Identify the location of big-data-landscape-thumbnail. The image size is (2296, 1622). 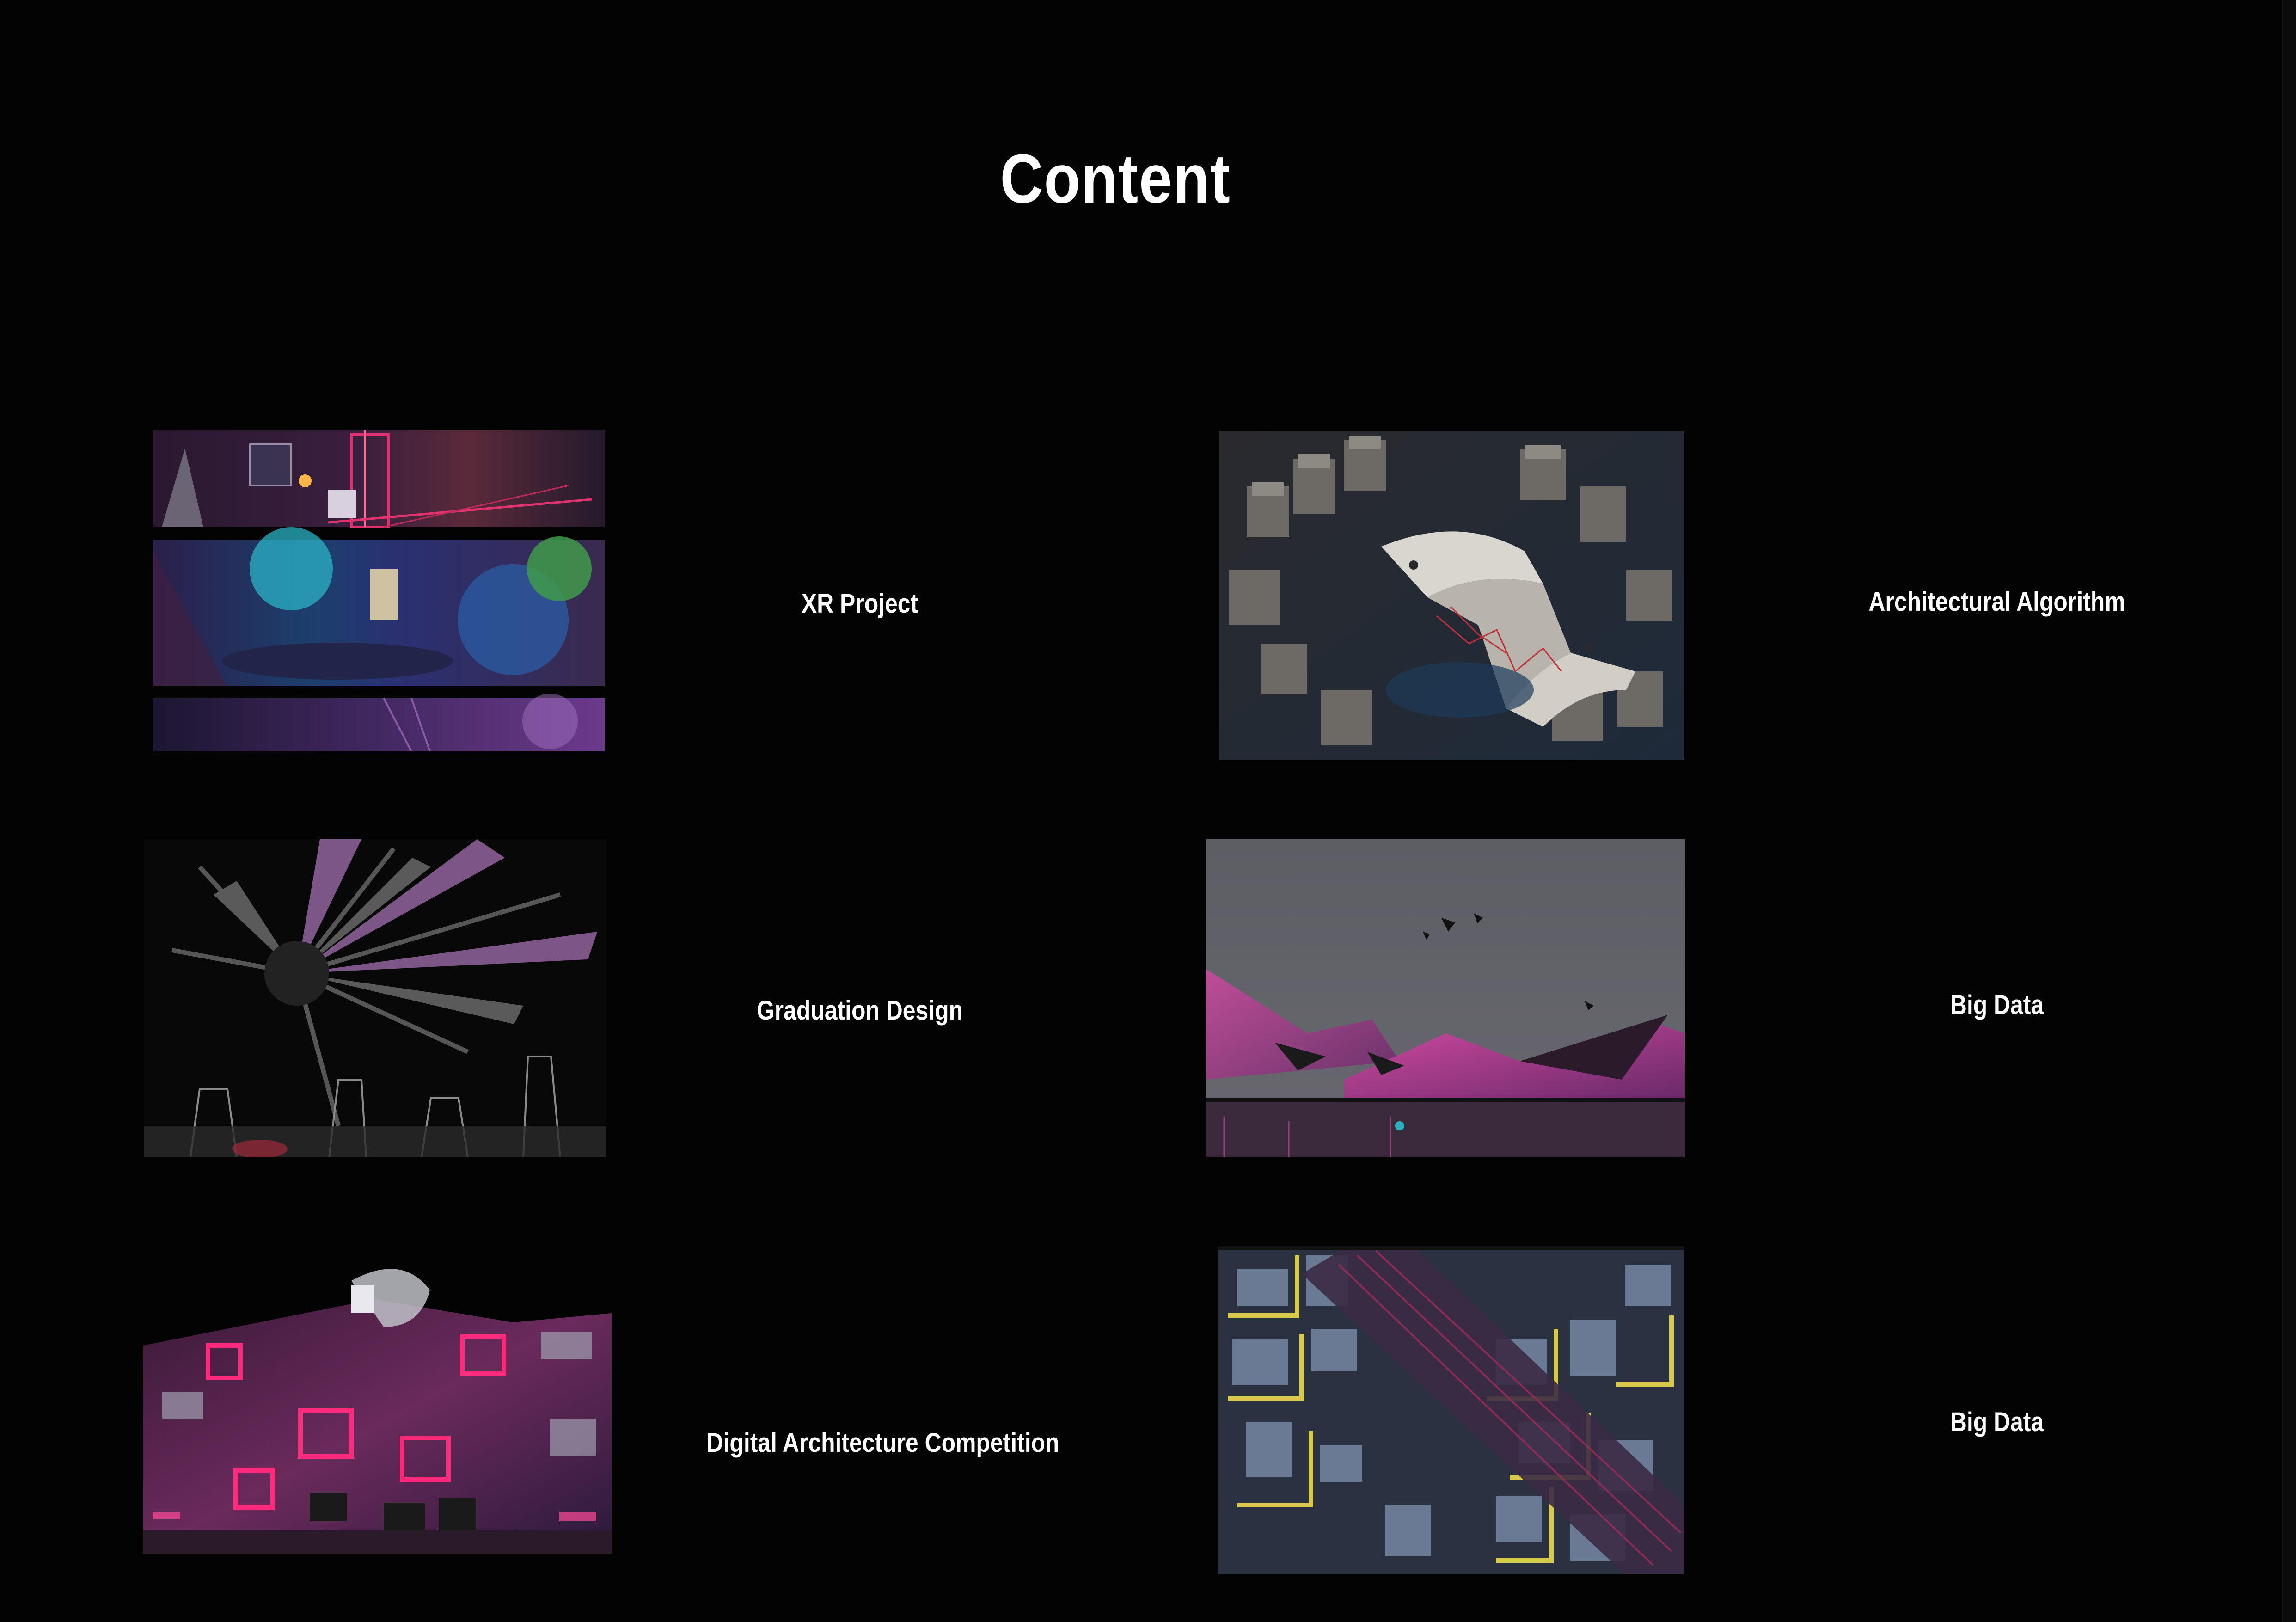
(1445, 998).